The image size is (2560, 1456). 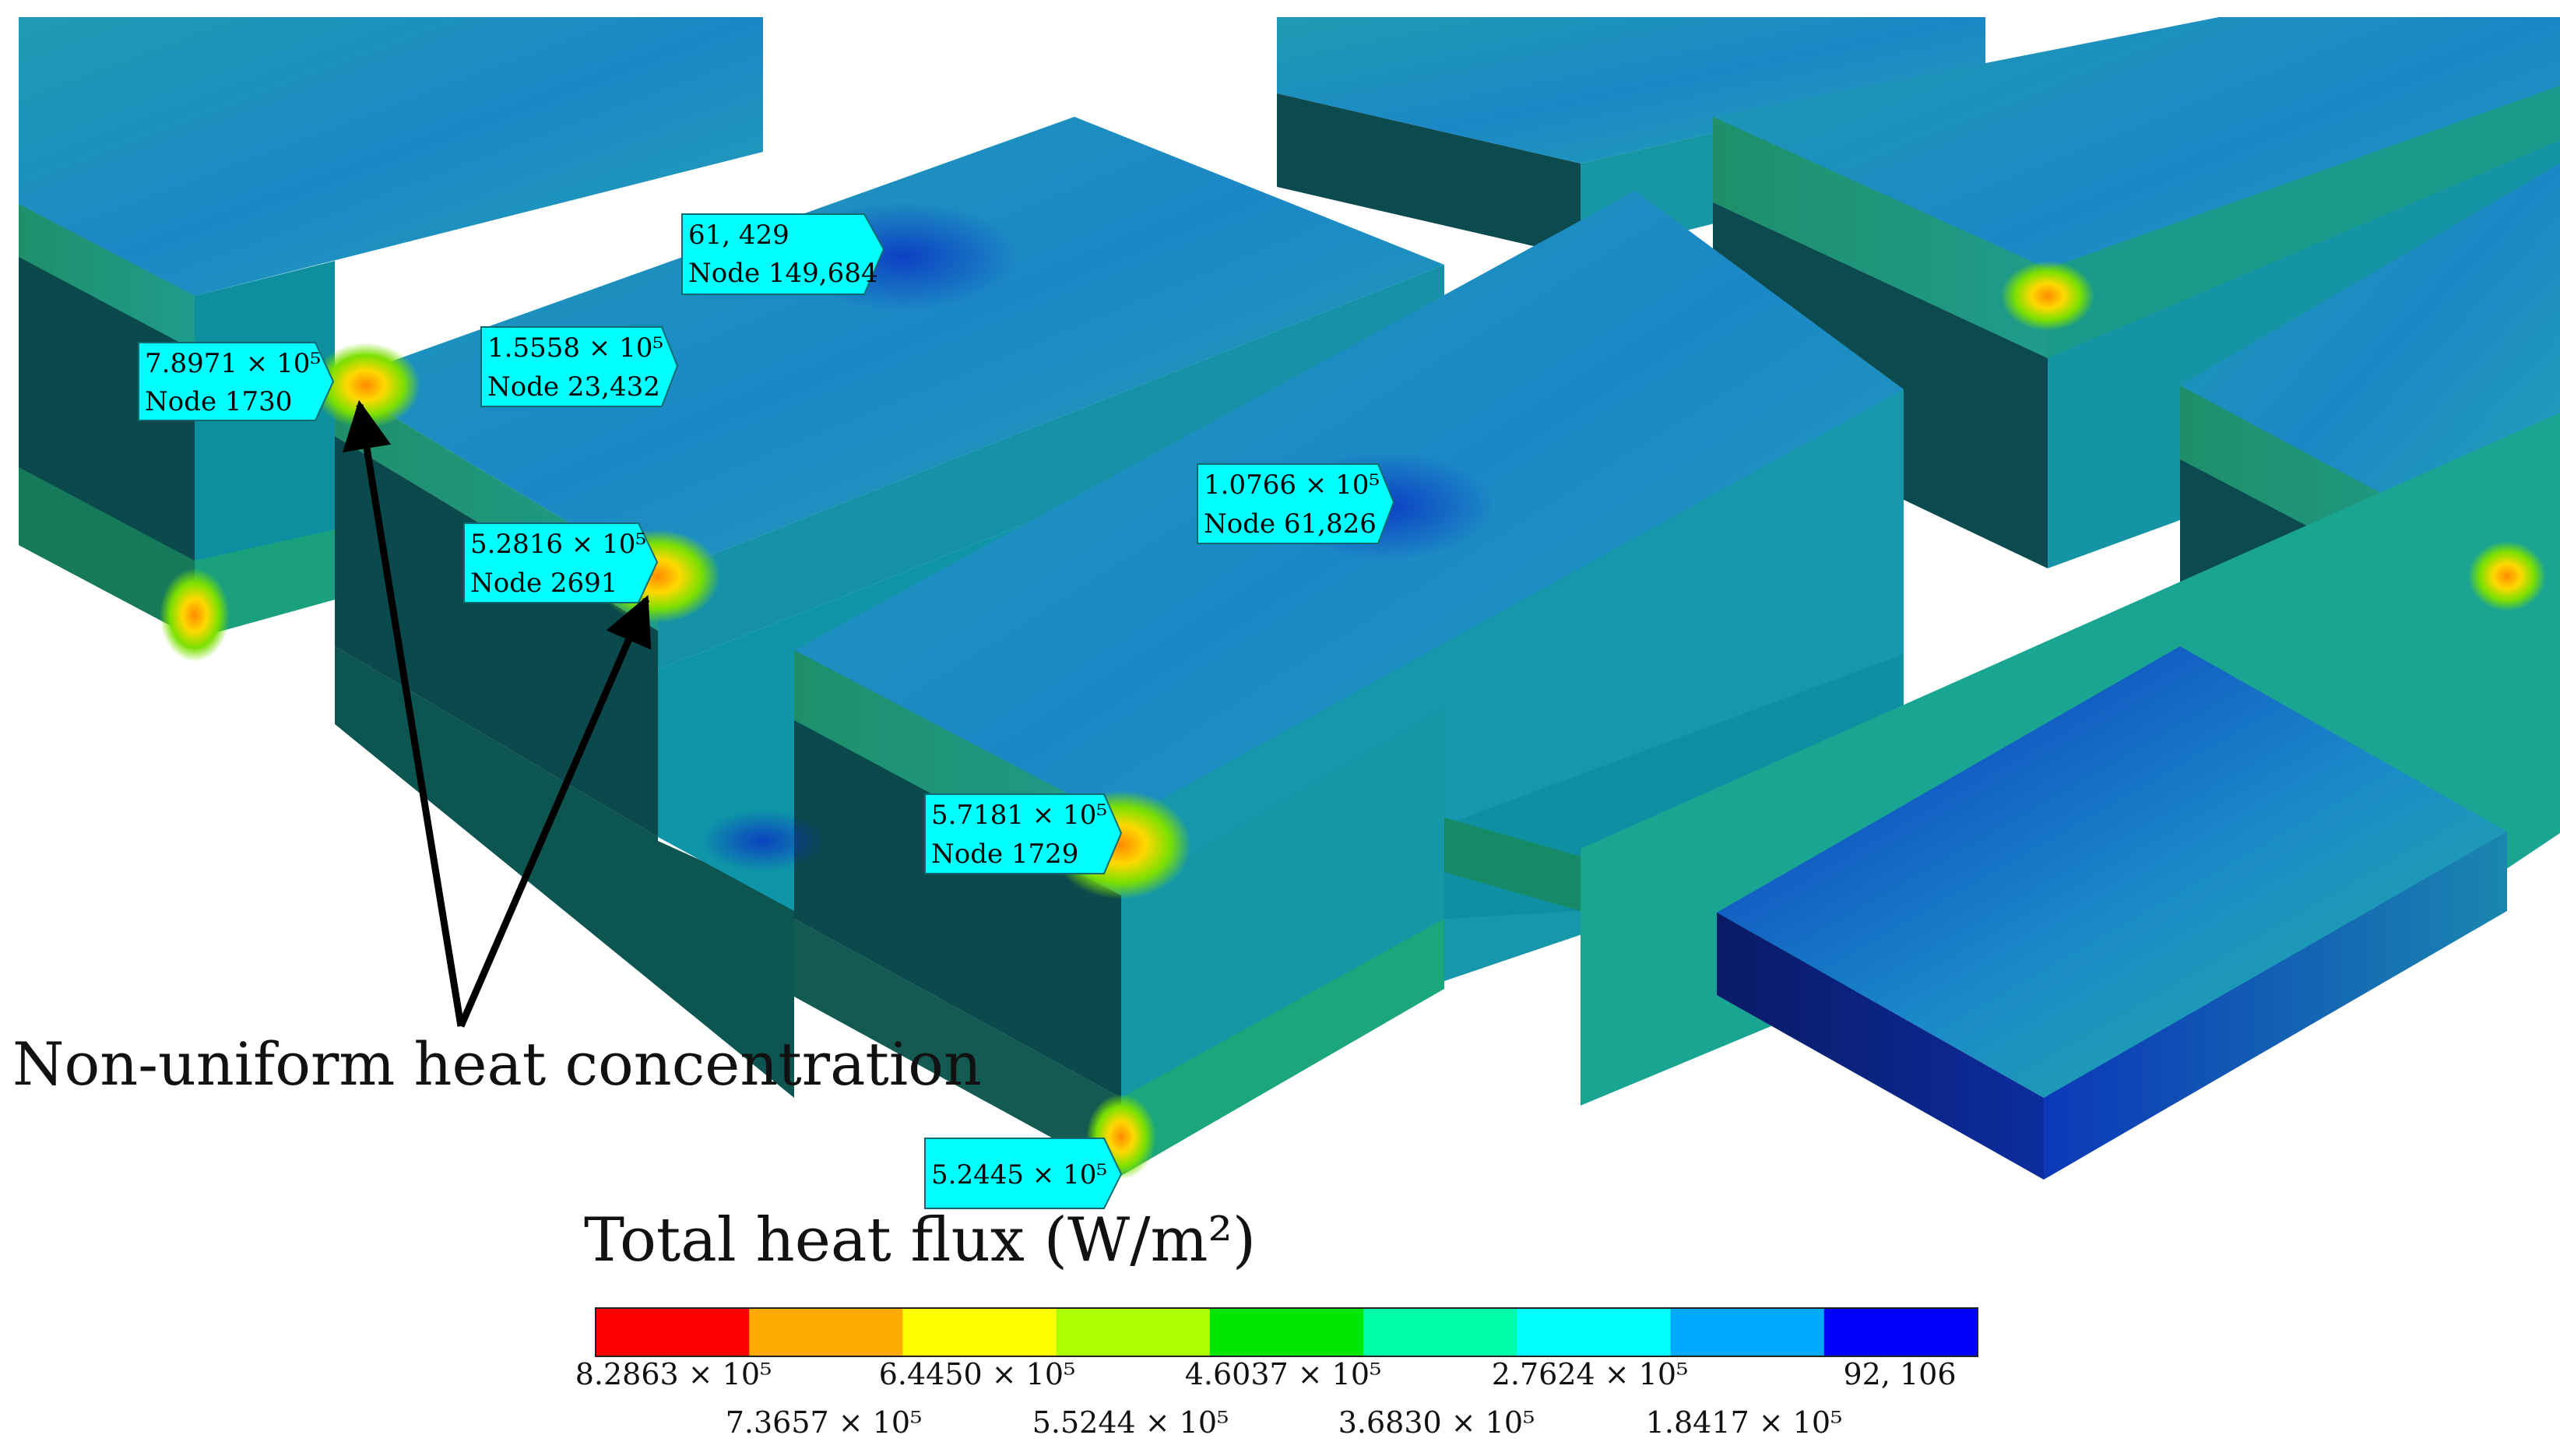 What do you see at coordinates (1023, 833) in the screenshot?
I see `probe-node-1729: 5.7181 × 10⁵ Node 1729` at bounding box center [1023, 833].